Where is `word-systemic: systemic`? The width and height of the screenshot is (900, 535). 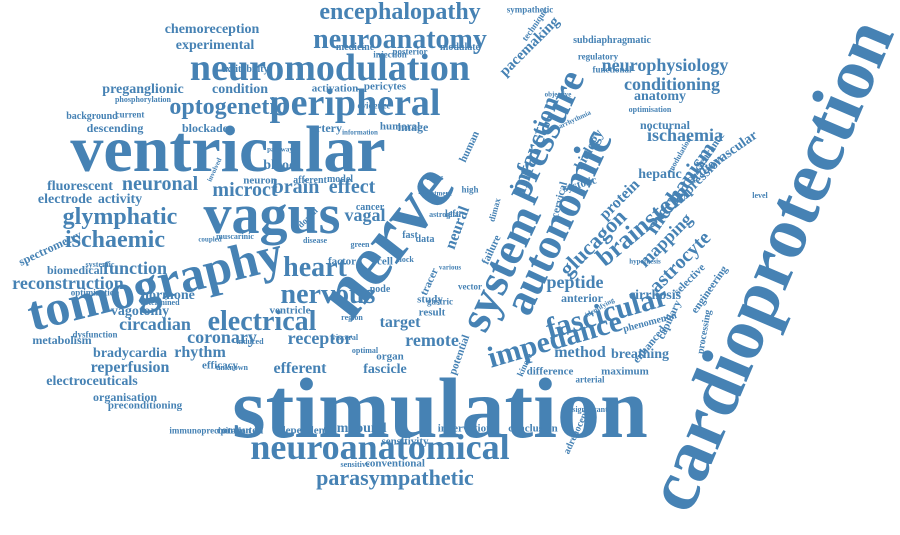
word-systemic: systemic is located at coordinates (100, 264).